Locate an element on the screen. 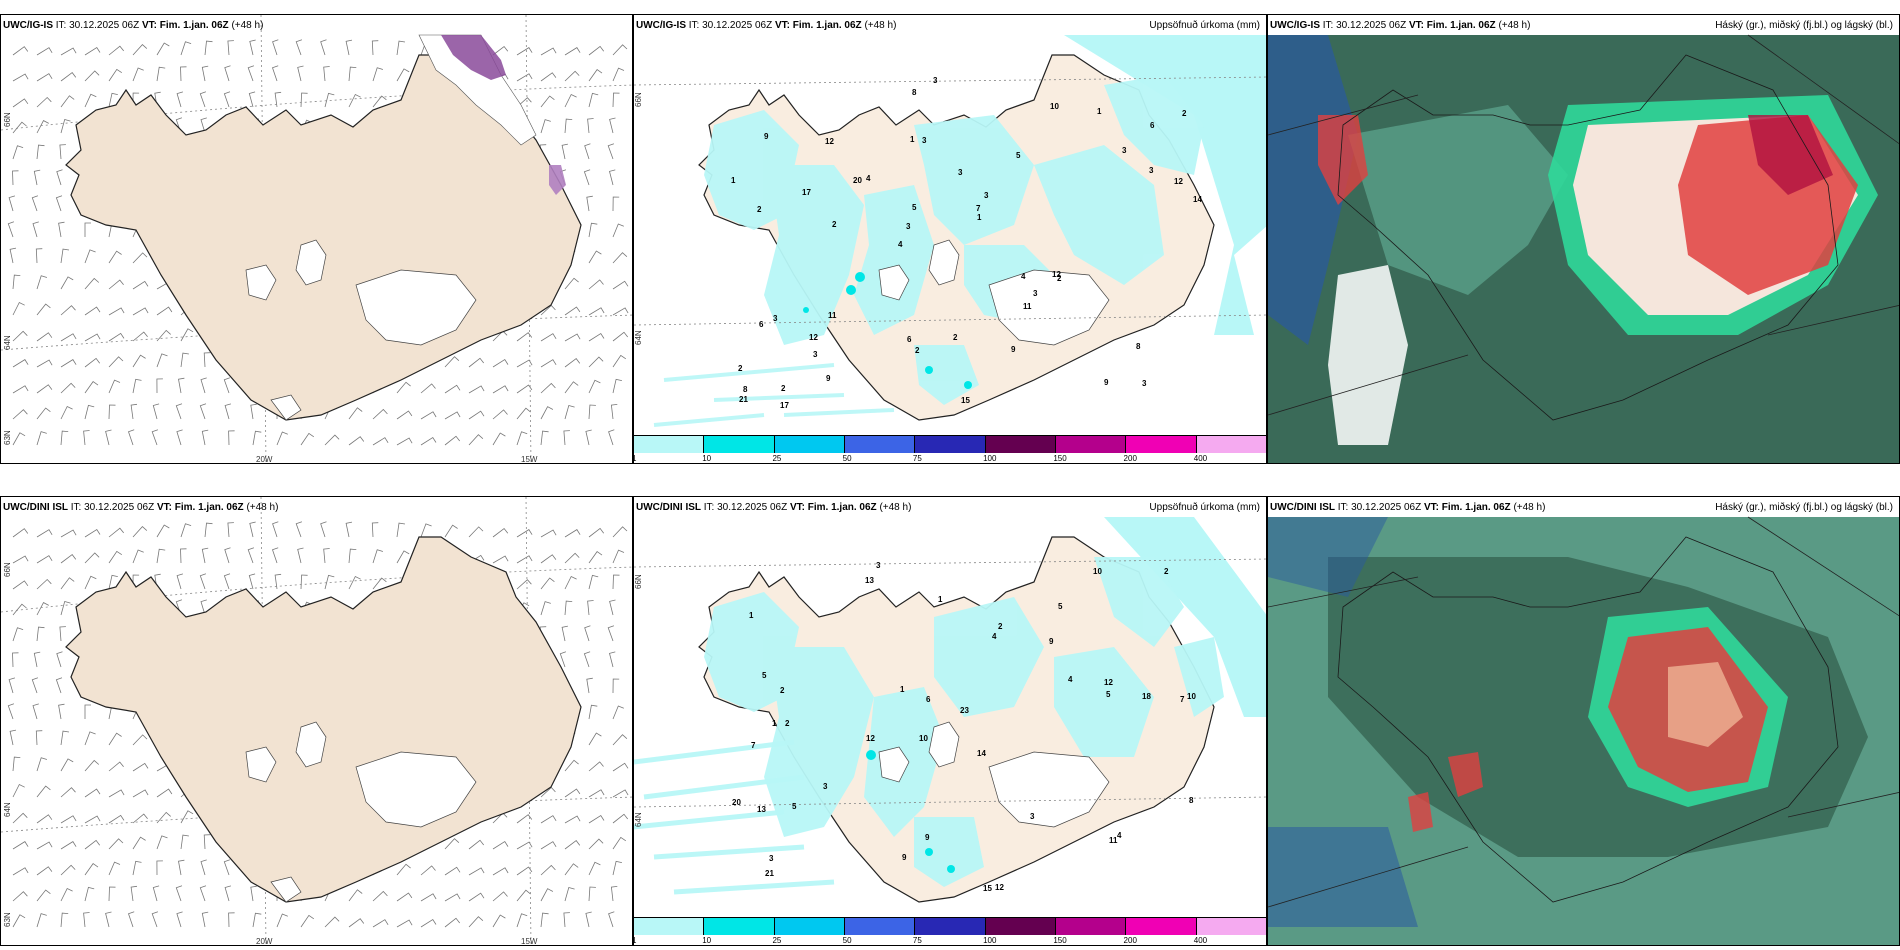 Image resolution: width=1900 pixels, height=950 pixels. cloud-map is located at coordinates (1583, 730).